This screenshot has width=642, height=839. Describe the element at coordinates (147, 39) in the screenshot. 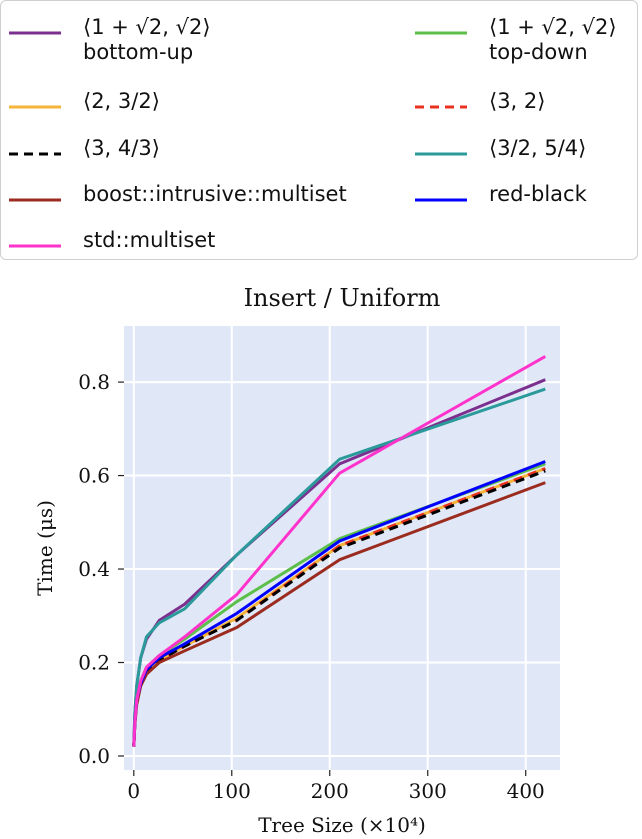

I see `legend-label: ⟨1 + √2, √2⟩ bottom-up` at that location.